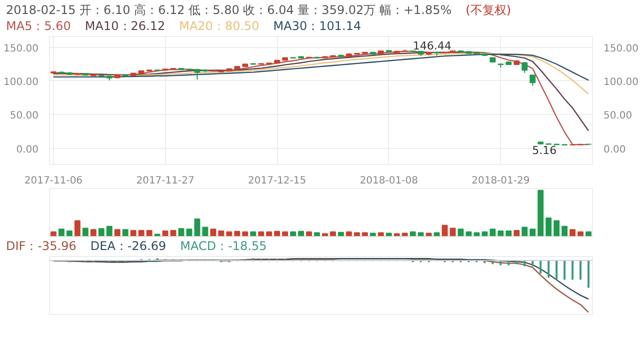 The image size is (641, 345). I want to click on text: MA5：5.60, so click(38, 26).